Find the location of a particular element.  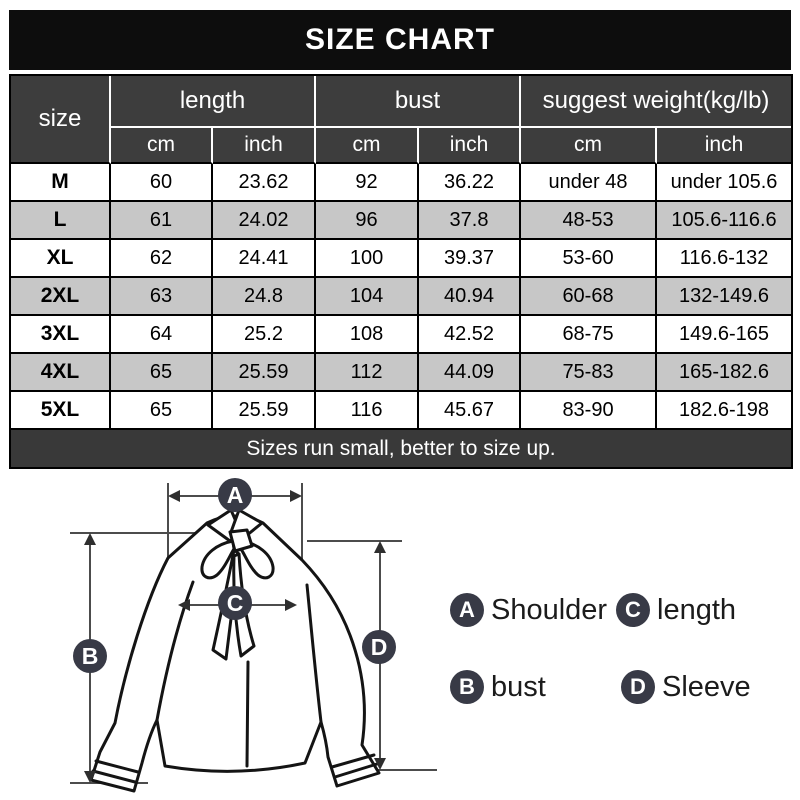

table-row: M 60 23.62 92 36.22 under 48 under 105.6 is located at coordinates (401, 183).